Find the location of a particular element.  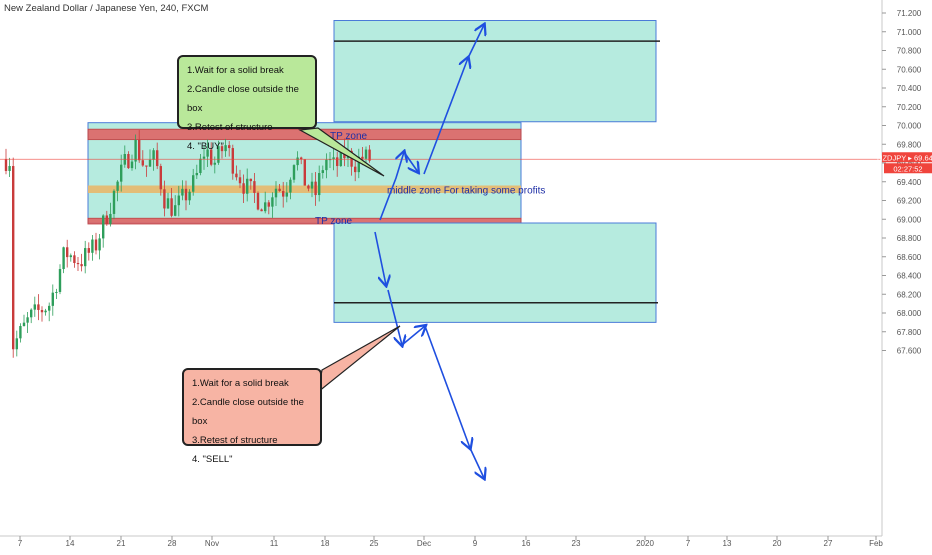

price-tick-label: 67.800 is located at coordinates (909, 332).